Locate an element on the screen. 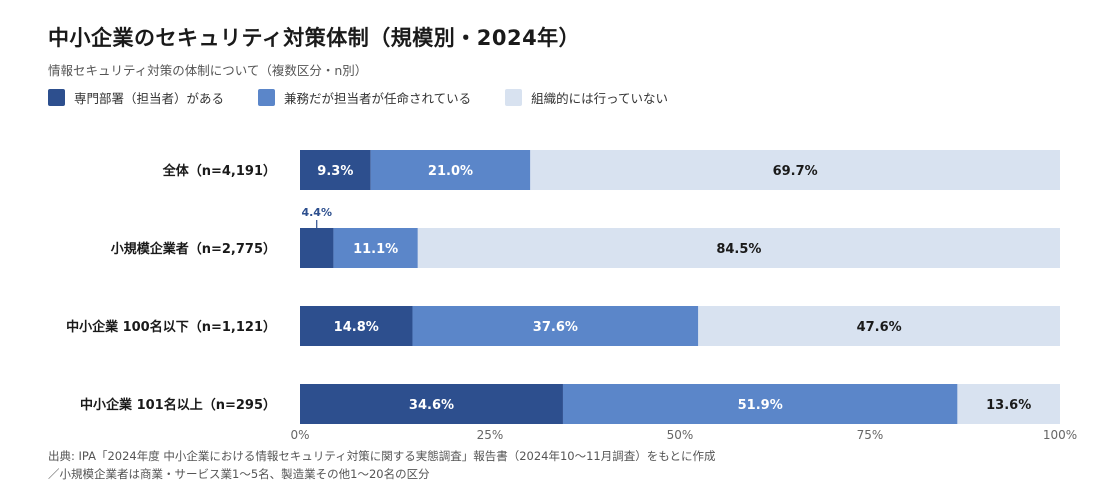 This screenshot has width=1120, height=500. category-label: 中小企業 100名以下（n=1,121） is located at coordinates (171, 327).